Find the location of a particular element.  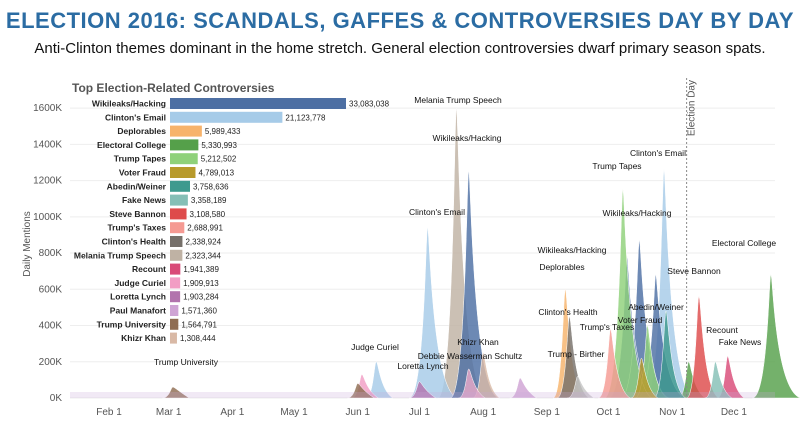

bar-value-clinton-s-email: 21,123,778 is located at coordinates (305, 117).